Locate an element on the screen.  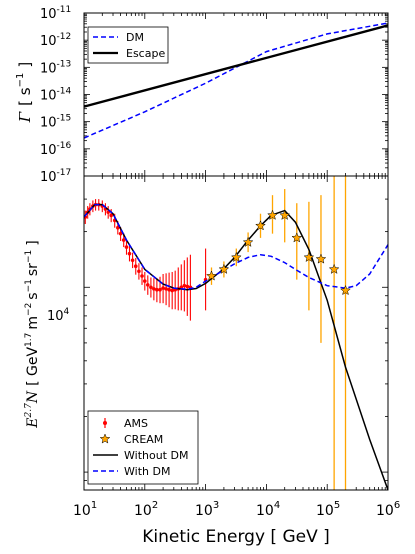
bottom-ylabel-s-exp: −1 is located at coordinates (29, 285).